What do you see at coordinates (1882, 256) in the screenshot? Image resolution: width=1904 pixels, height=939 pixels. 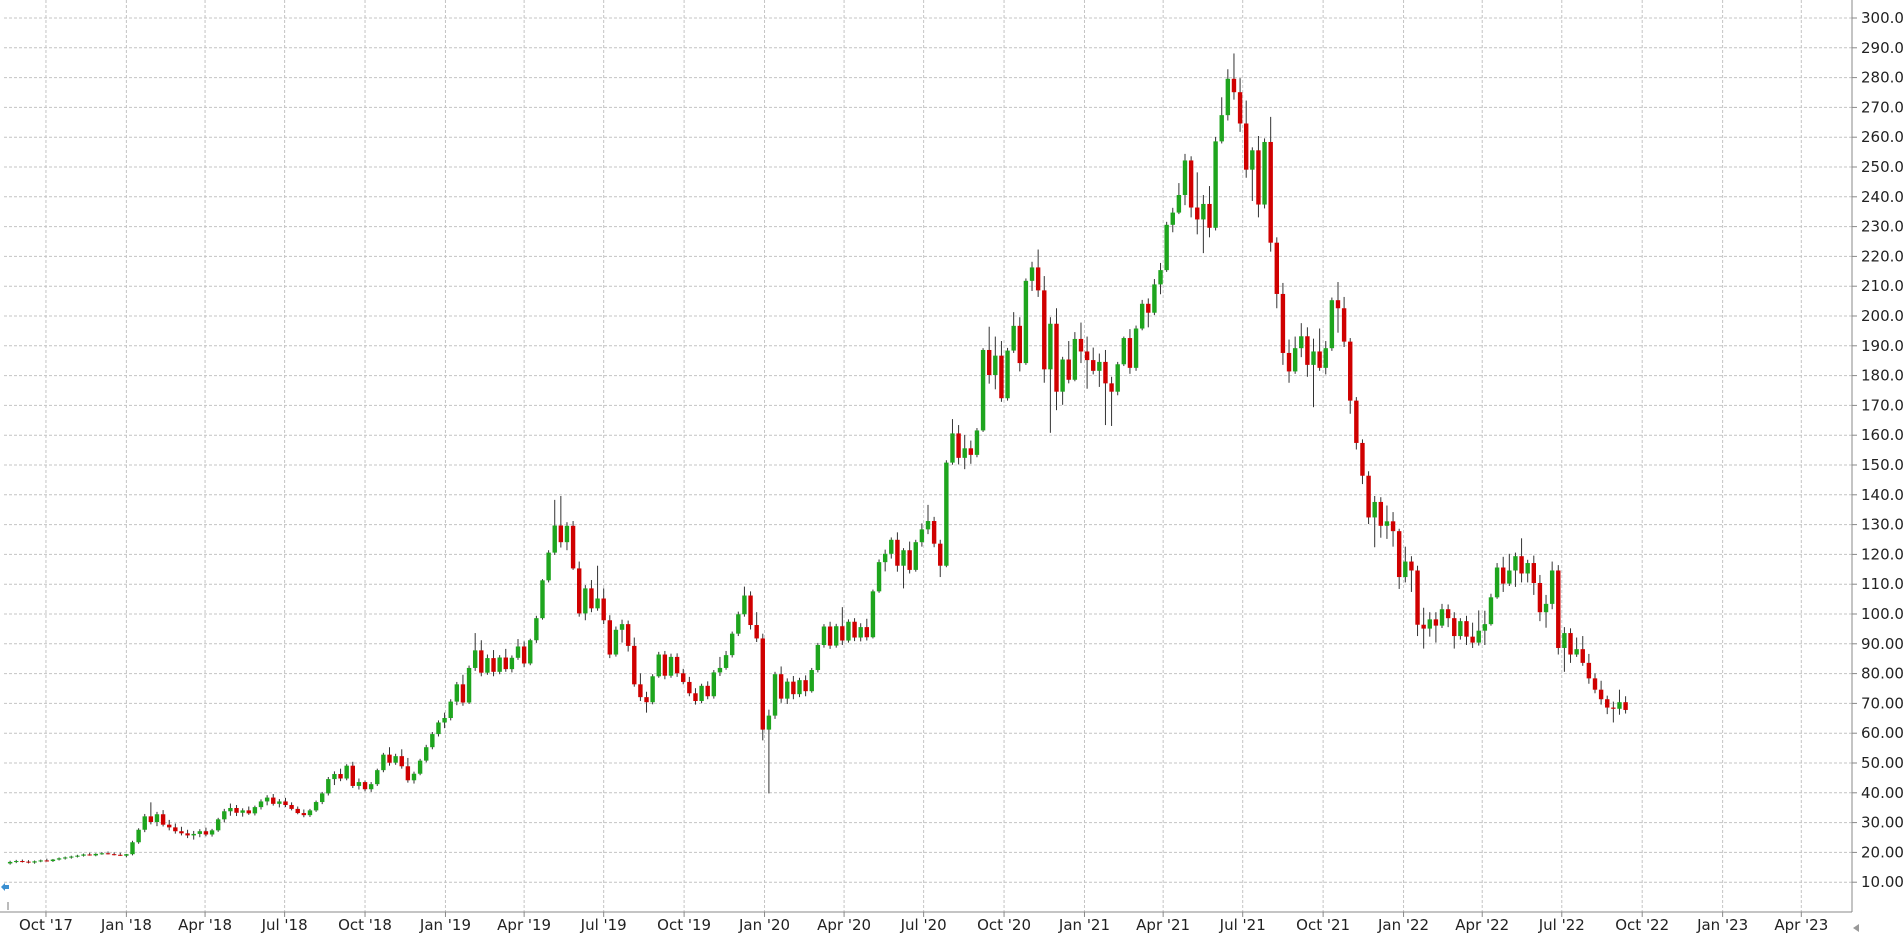 I see `y-tick-label: 220.00` at bounding box center [1882, 256].